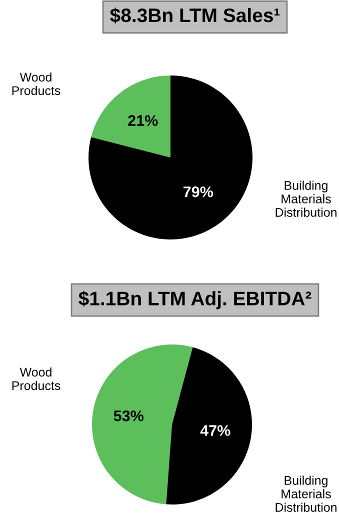  What do you see at coordinates (143, 120) in the screenshot?
I see `data-label: 21%` at bounding box center [143, 120].